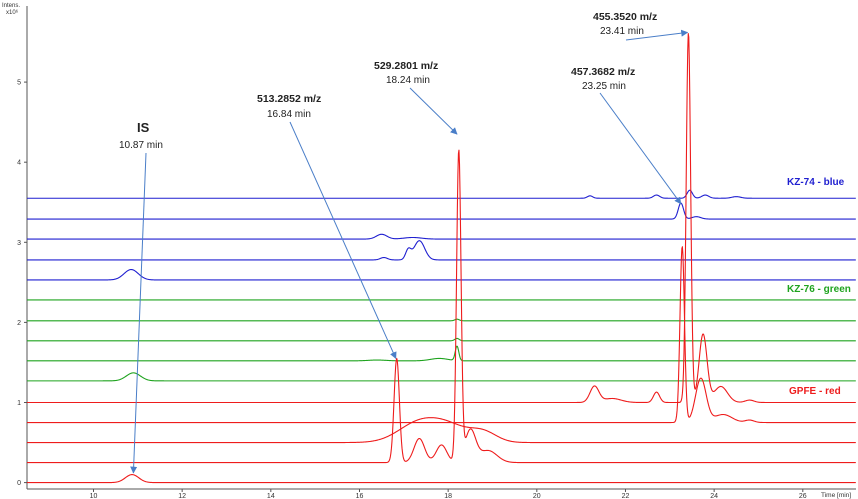  I want to click on y-tick-label: 2, so click(19, 323).